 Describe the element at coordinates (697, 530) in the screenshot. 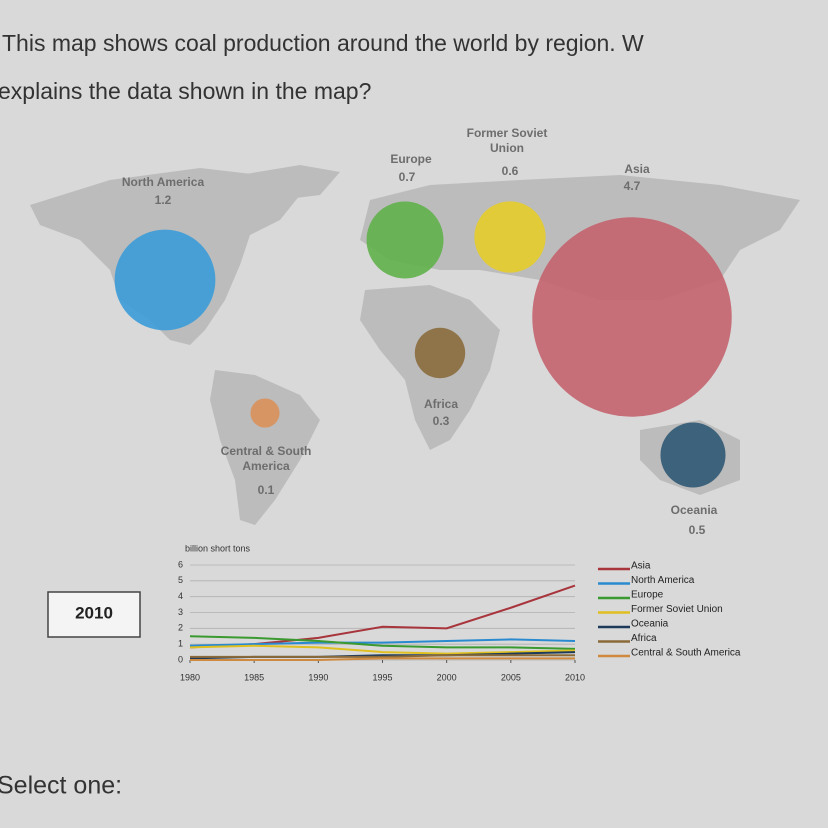

I see `region-value: 0.5` at that location.